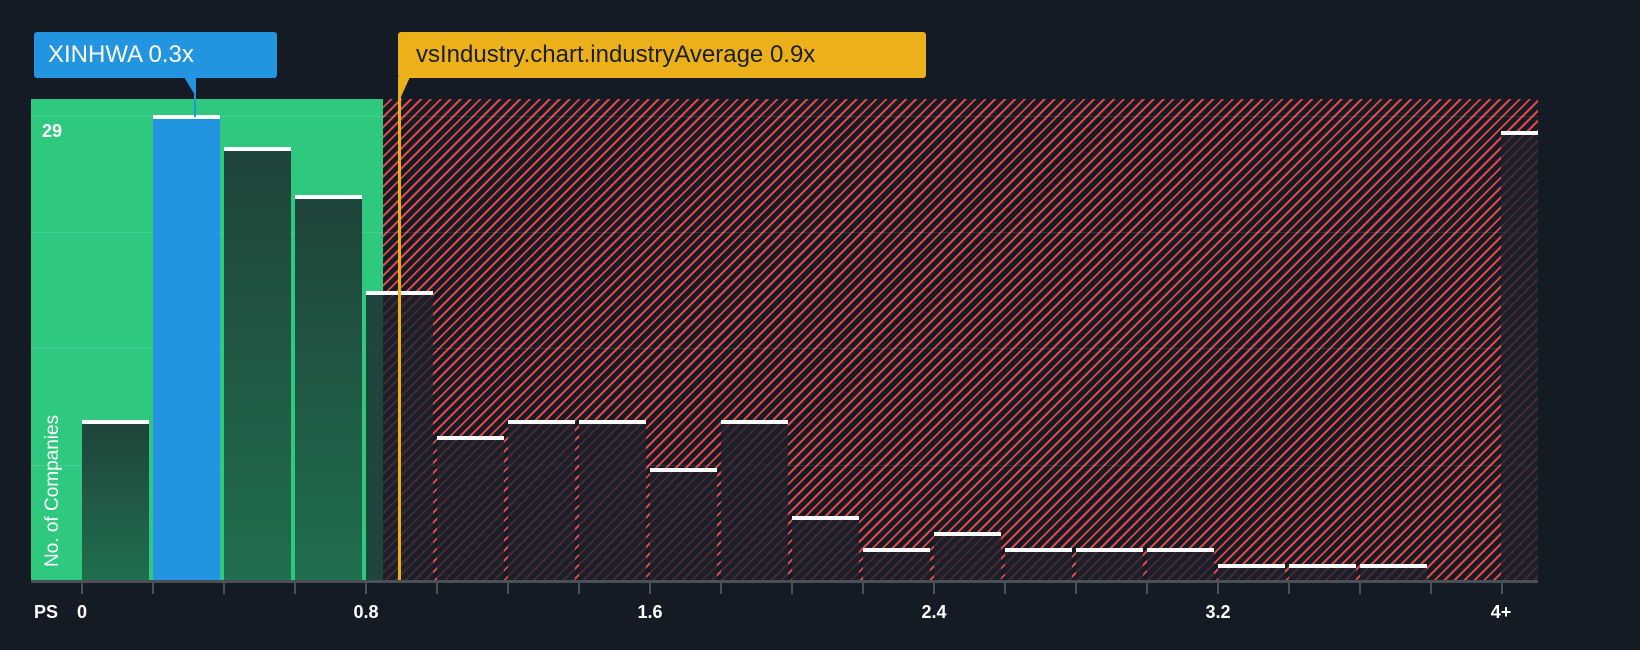  Describe the element at coordinates (1501, 612) in the screenshot. I see `x-axis-label: 4+` at that location.